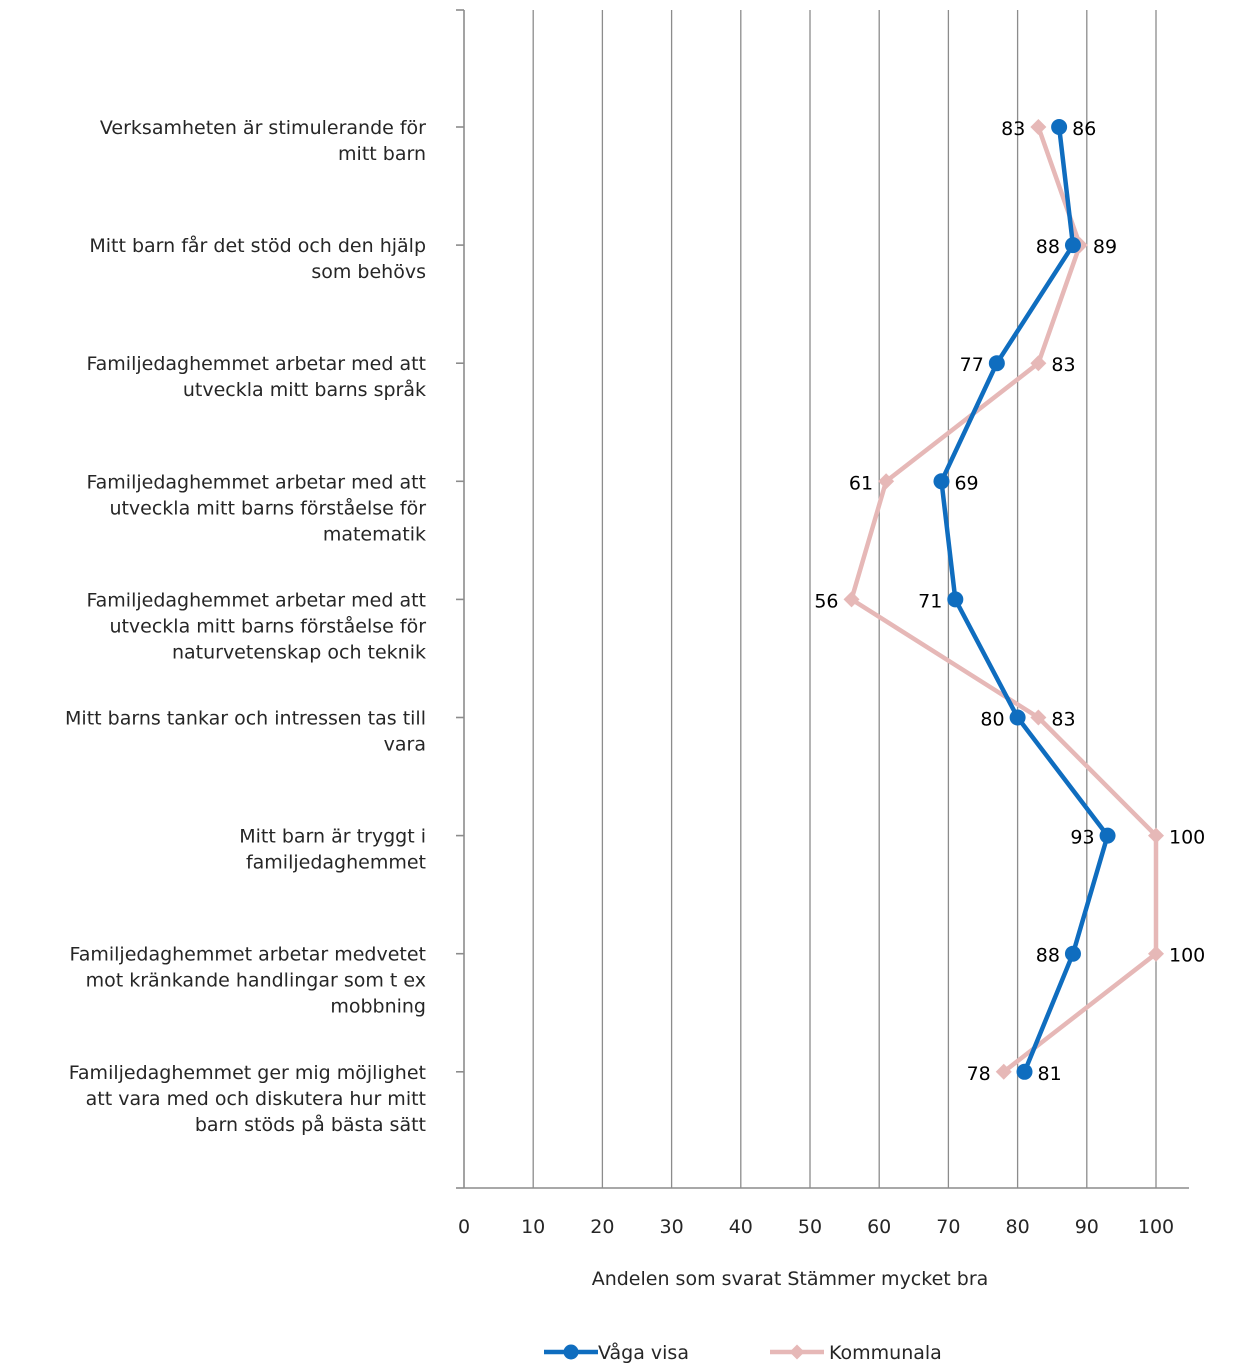 The image size is (1235, 1365). What do you see at coordinates (826, 601) in the screenshot?
I see `data-label-kommunala: 56` at bounding box center [826, 601].